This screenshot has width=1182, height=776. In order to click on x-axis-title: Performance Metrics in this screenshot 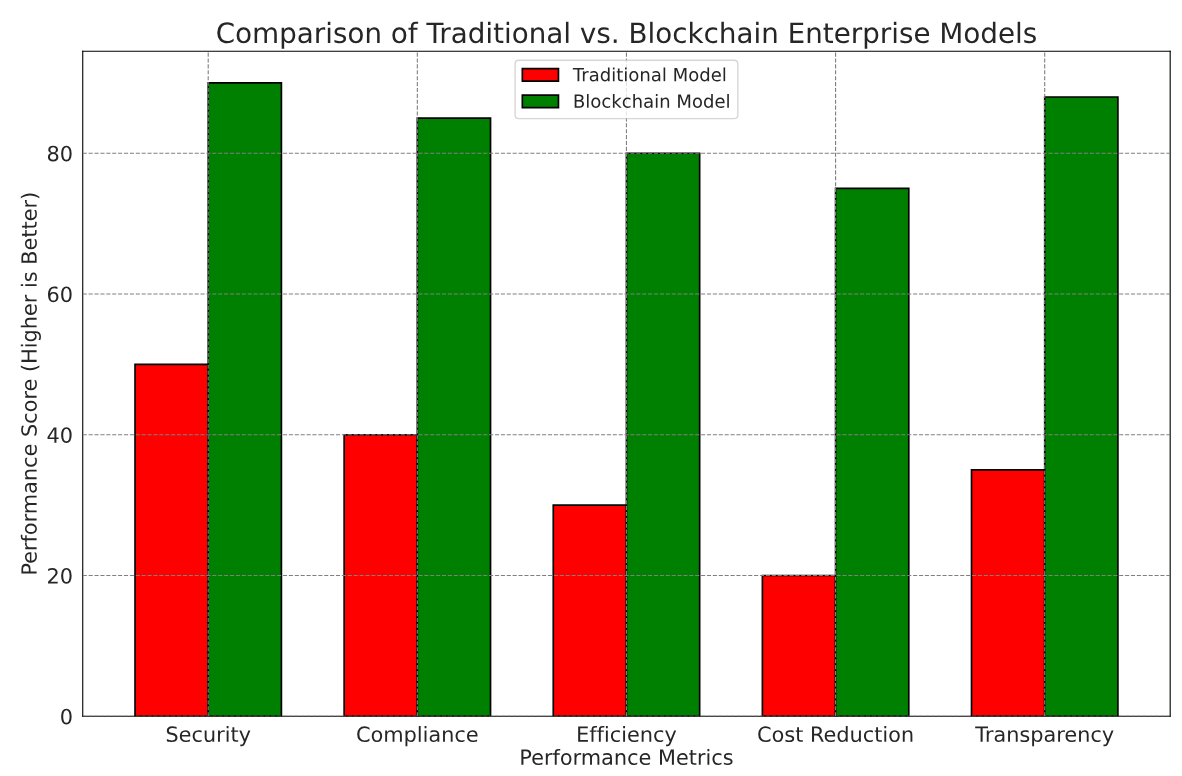, I will do `click(627, 757)`.